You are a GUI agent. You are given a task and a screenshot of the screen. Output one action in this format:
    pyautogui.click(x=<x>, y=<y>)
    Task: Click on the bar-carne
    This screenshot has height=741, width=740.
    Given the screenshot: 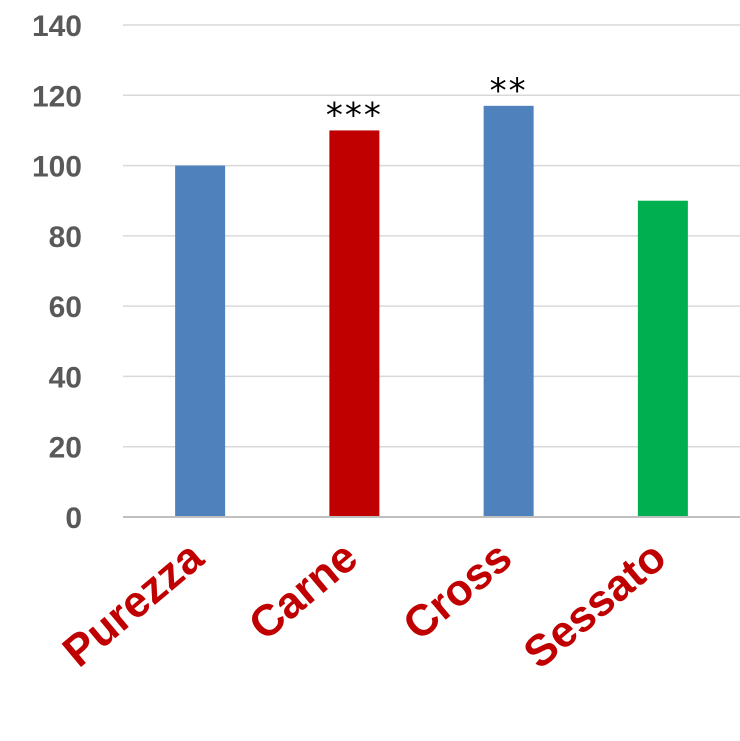 What is the action you would take?
    pyautogui.click(x=354, y=323)
    